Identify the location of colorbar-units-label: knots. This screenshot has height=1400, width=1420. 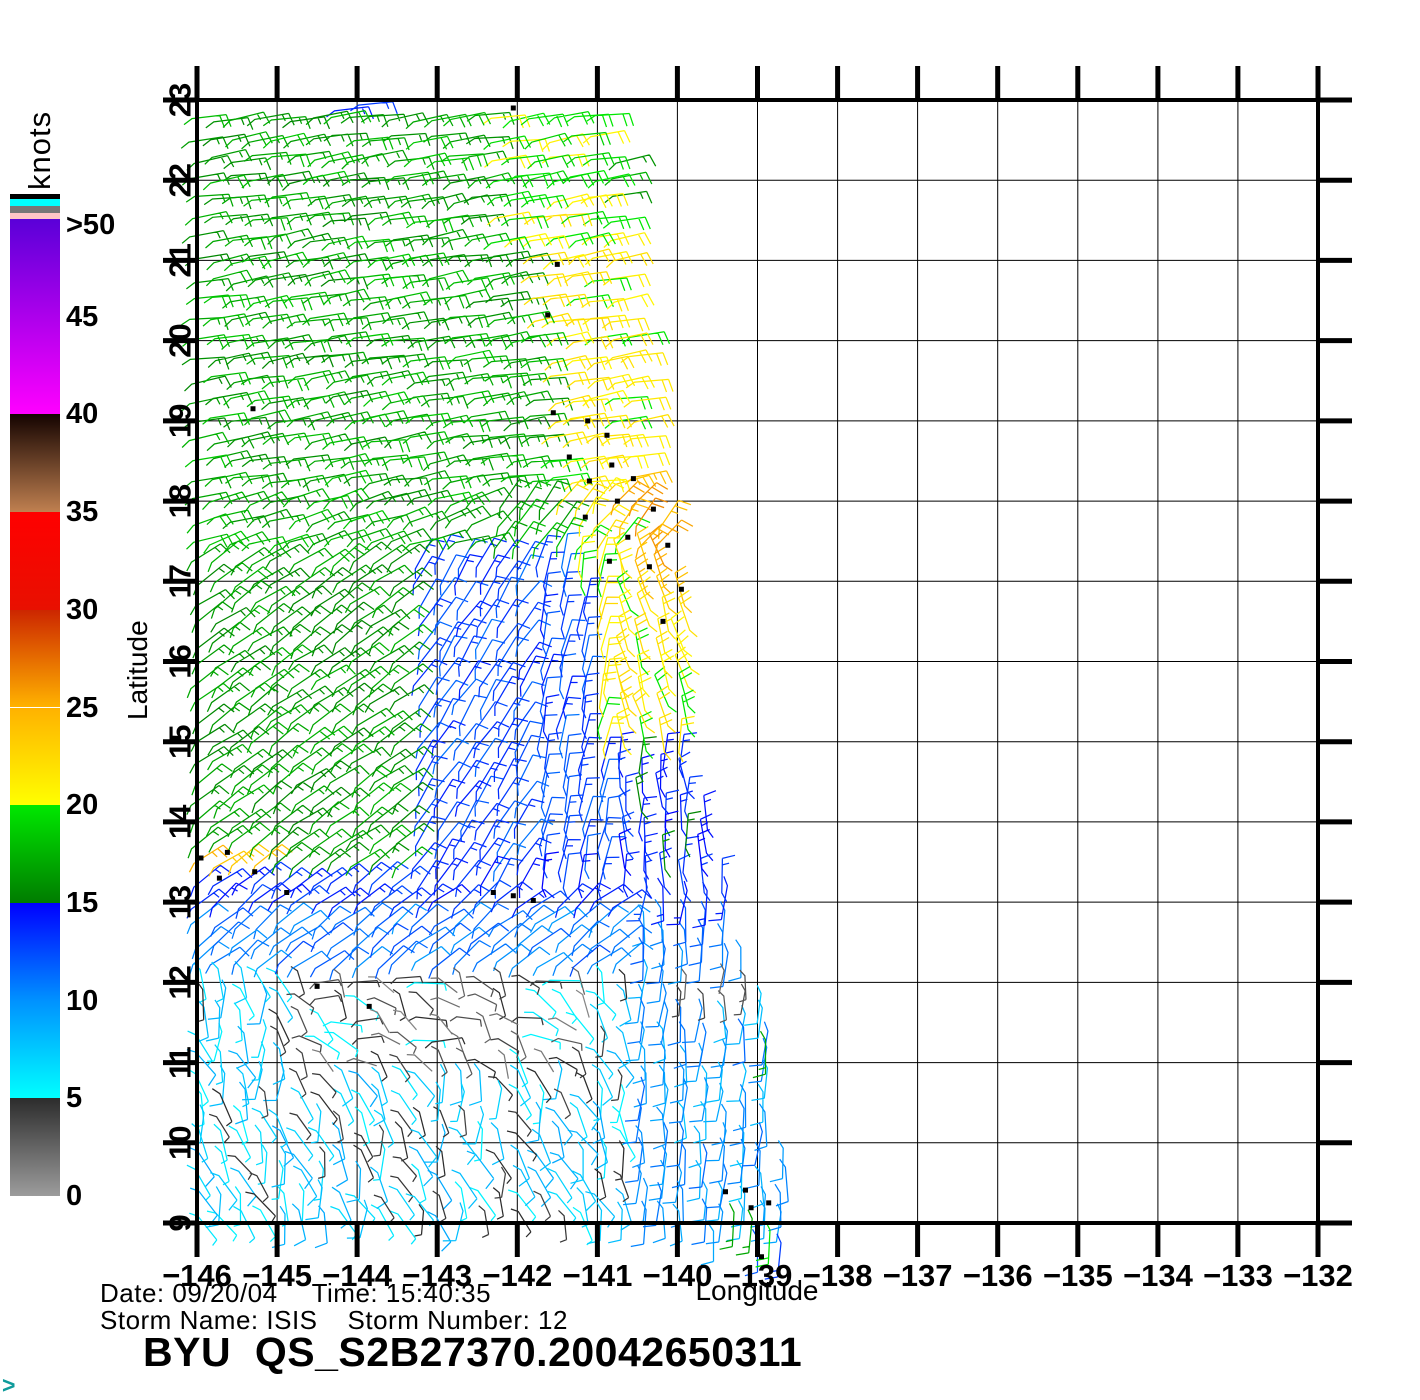
(39, 150).